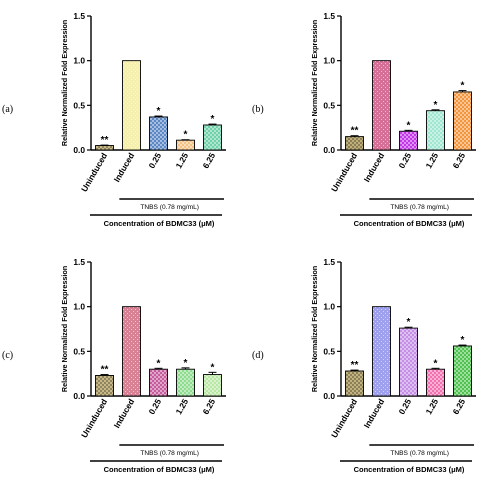 The image size is (500, 504). What do you see at coordinates (258, 355) in the screenshot?
I see `panel-letter: (d)` at bounding box center [258, 355].